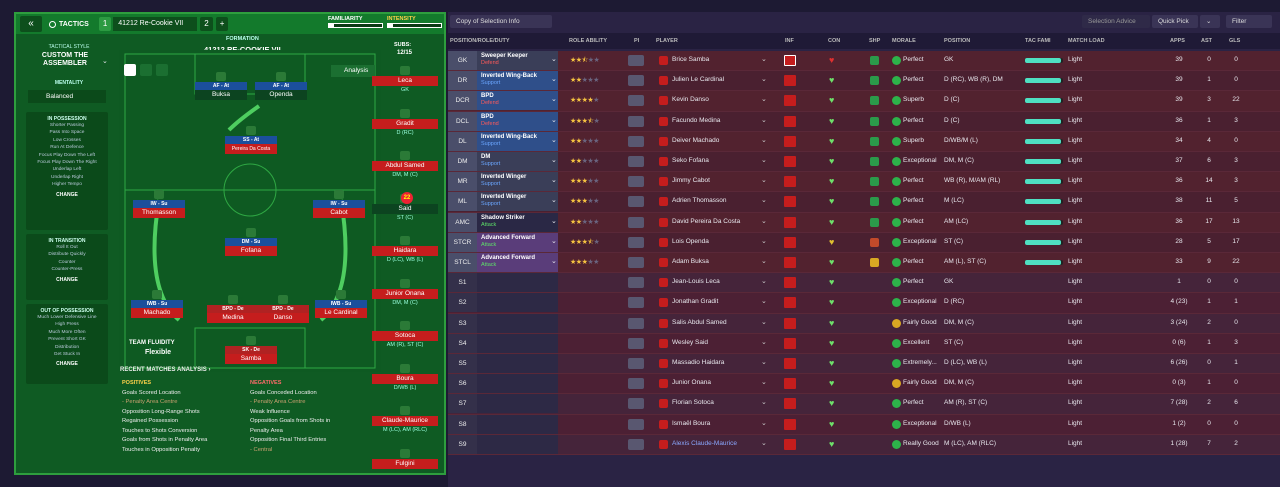 The image size is (1280, 487). Describe the element at coordinates (696, 140) in the screenshot. I see `player-name: Deiver Machado` at that location.